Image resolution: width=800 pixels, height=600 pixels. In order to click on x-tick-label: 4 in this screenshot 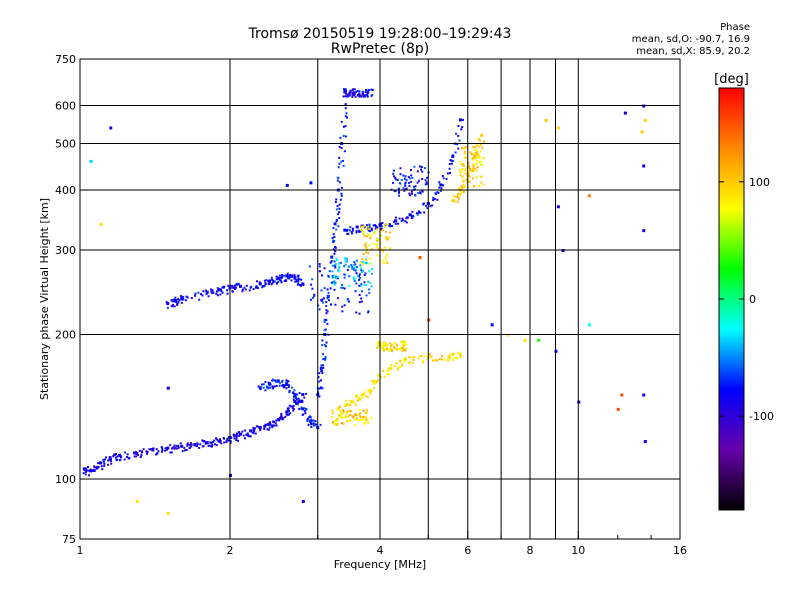, I will do `click(380, 550)`.